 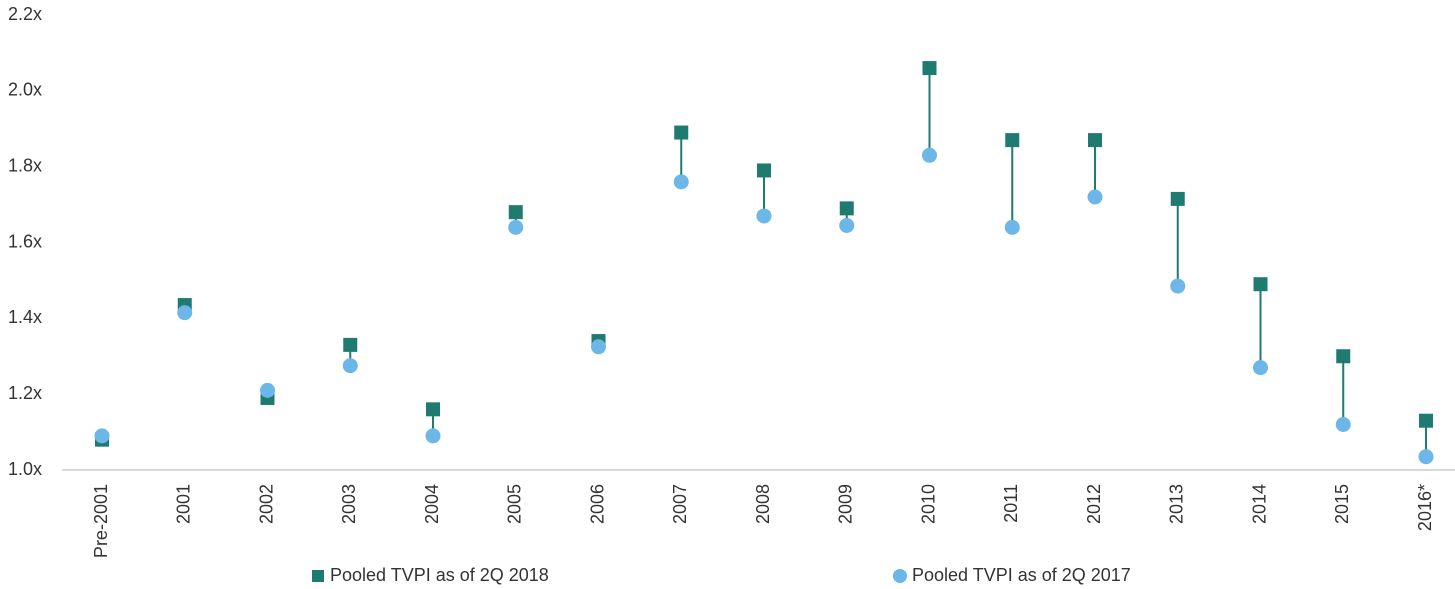 What do you see at coordinates (25, 90) in the screenshot?
I see `y-tick-label: 2.0x` at bounding box center [25, 90].